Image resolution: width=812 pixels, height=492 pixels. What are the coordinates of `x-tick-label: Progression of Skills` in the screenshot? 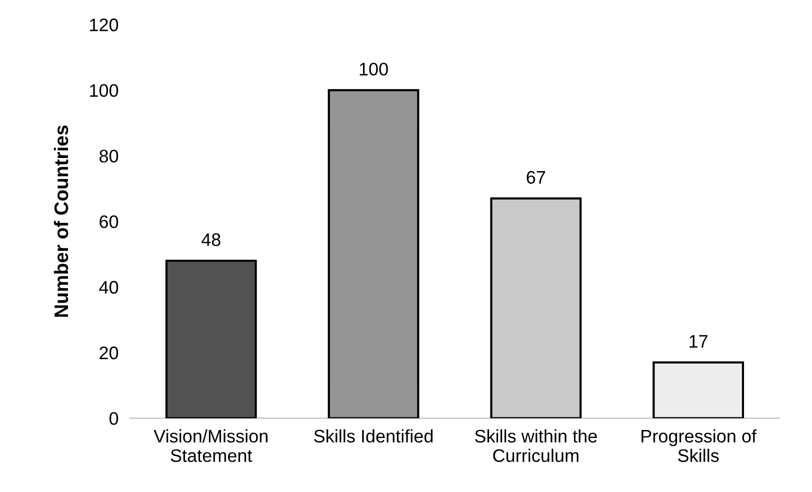 It's located at (699, 445).